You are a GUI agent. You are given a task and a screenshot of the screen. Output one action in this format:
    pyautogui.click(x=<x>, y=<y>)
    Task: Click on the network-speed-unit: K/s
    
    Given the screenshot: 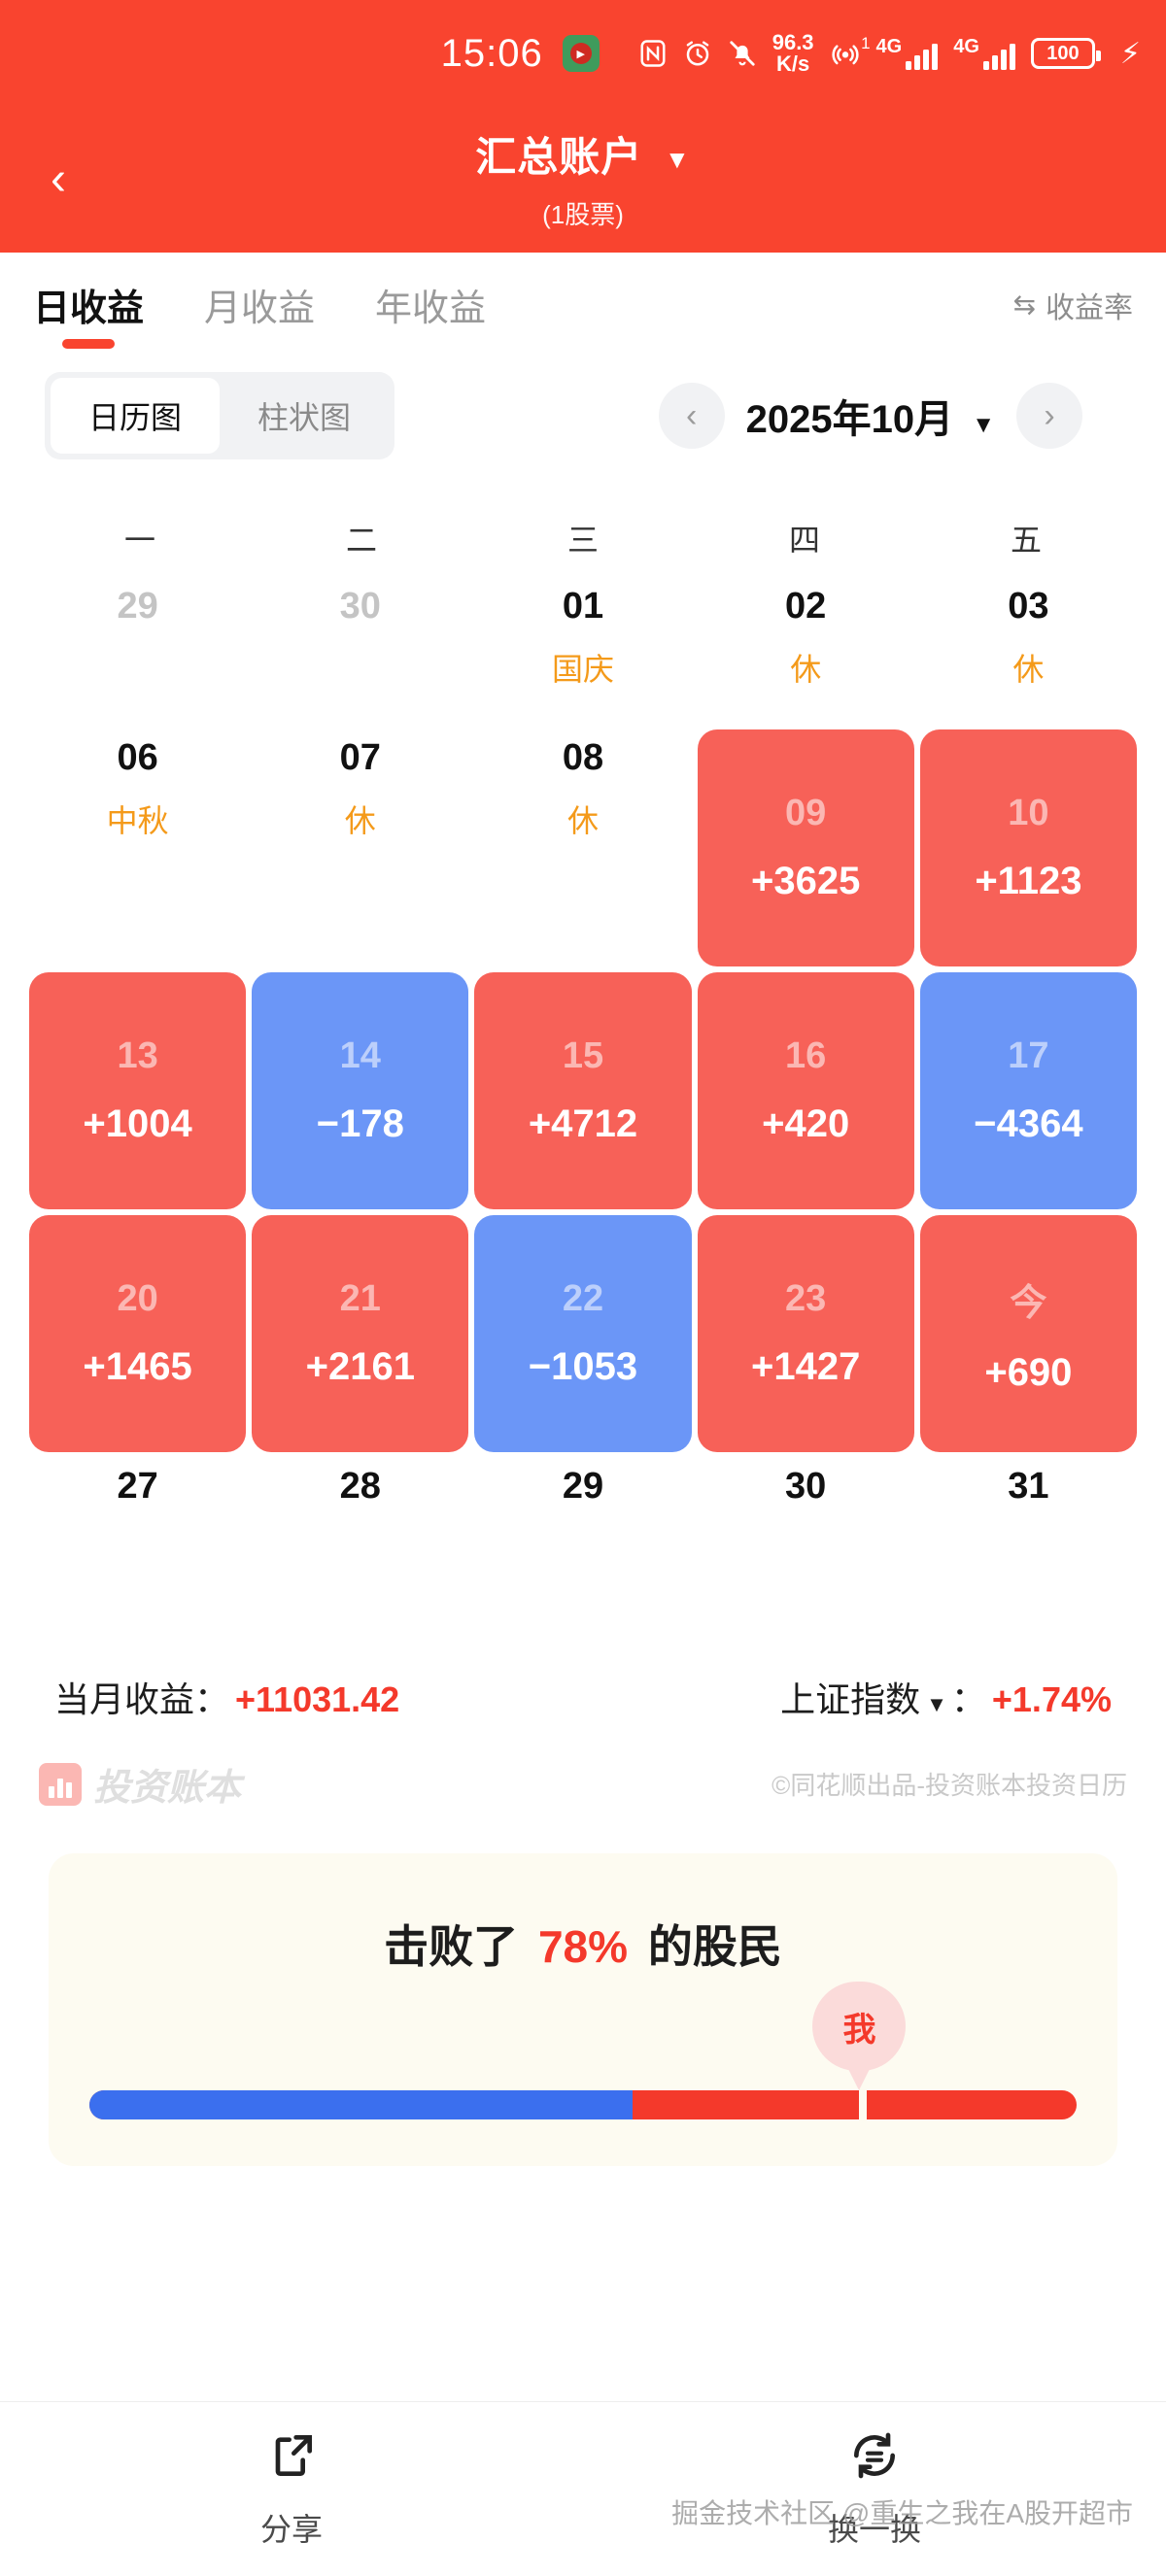 What is the action you would take?
    pyautogui.click(x=793, y=63)
    